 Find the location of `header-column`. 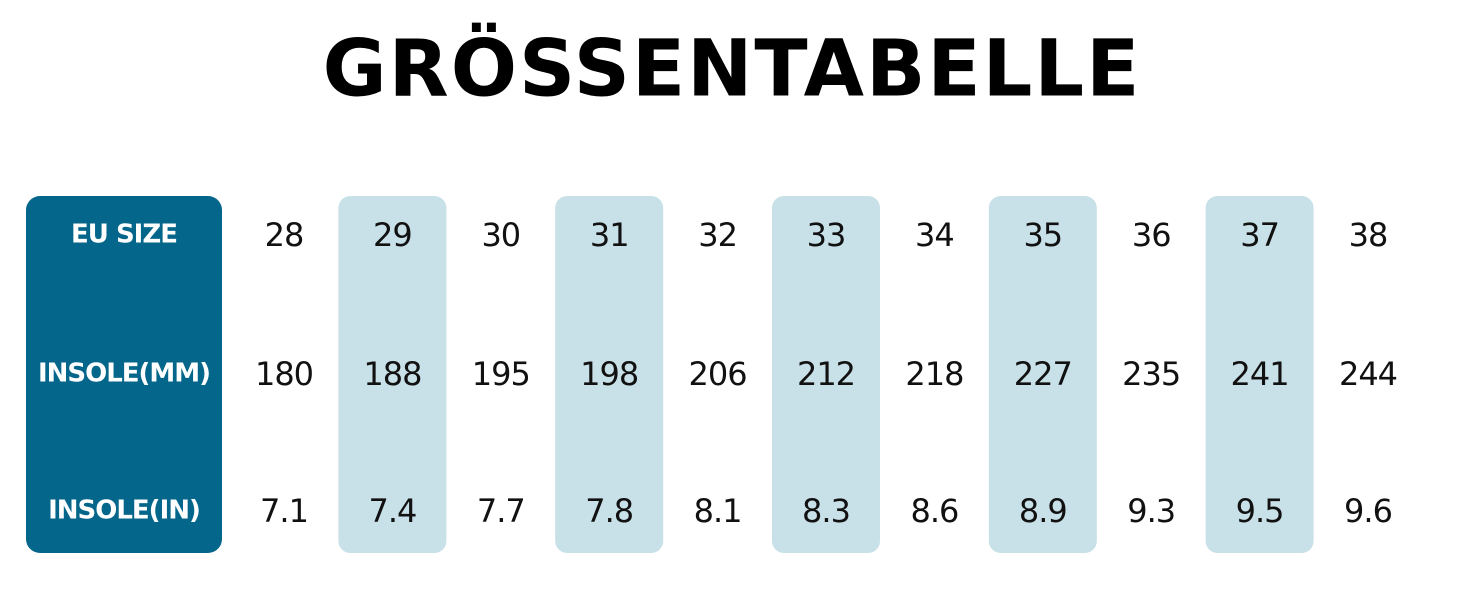

header-column is located at coordinates (124, 374).